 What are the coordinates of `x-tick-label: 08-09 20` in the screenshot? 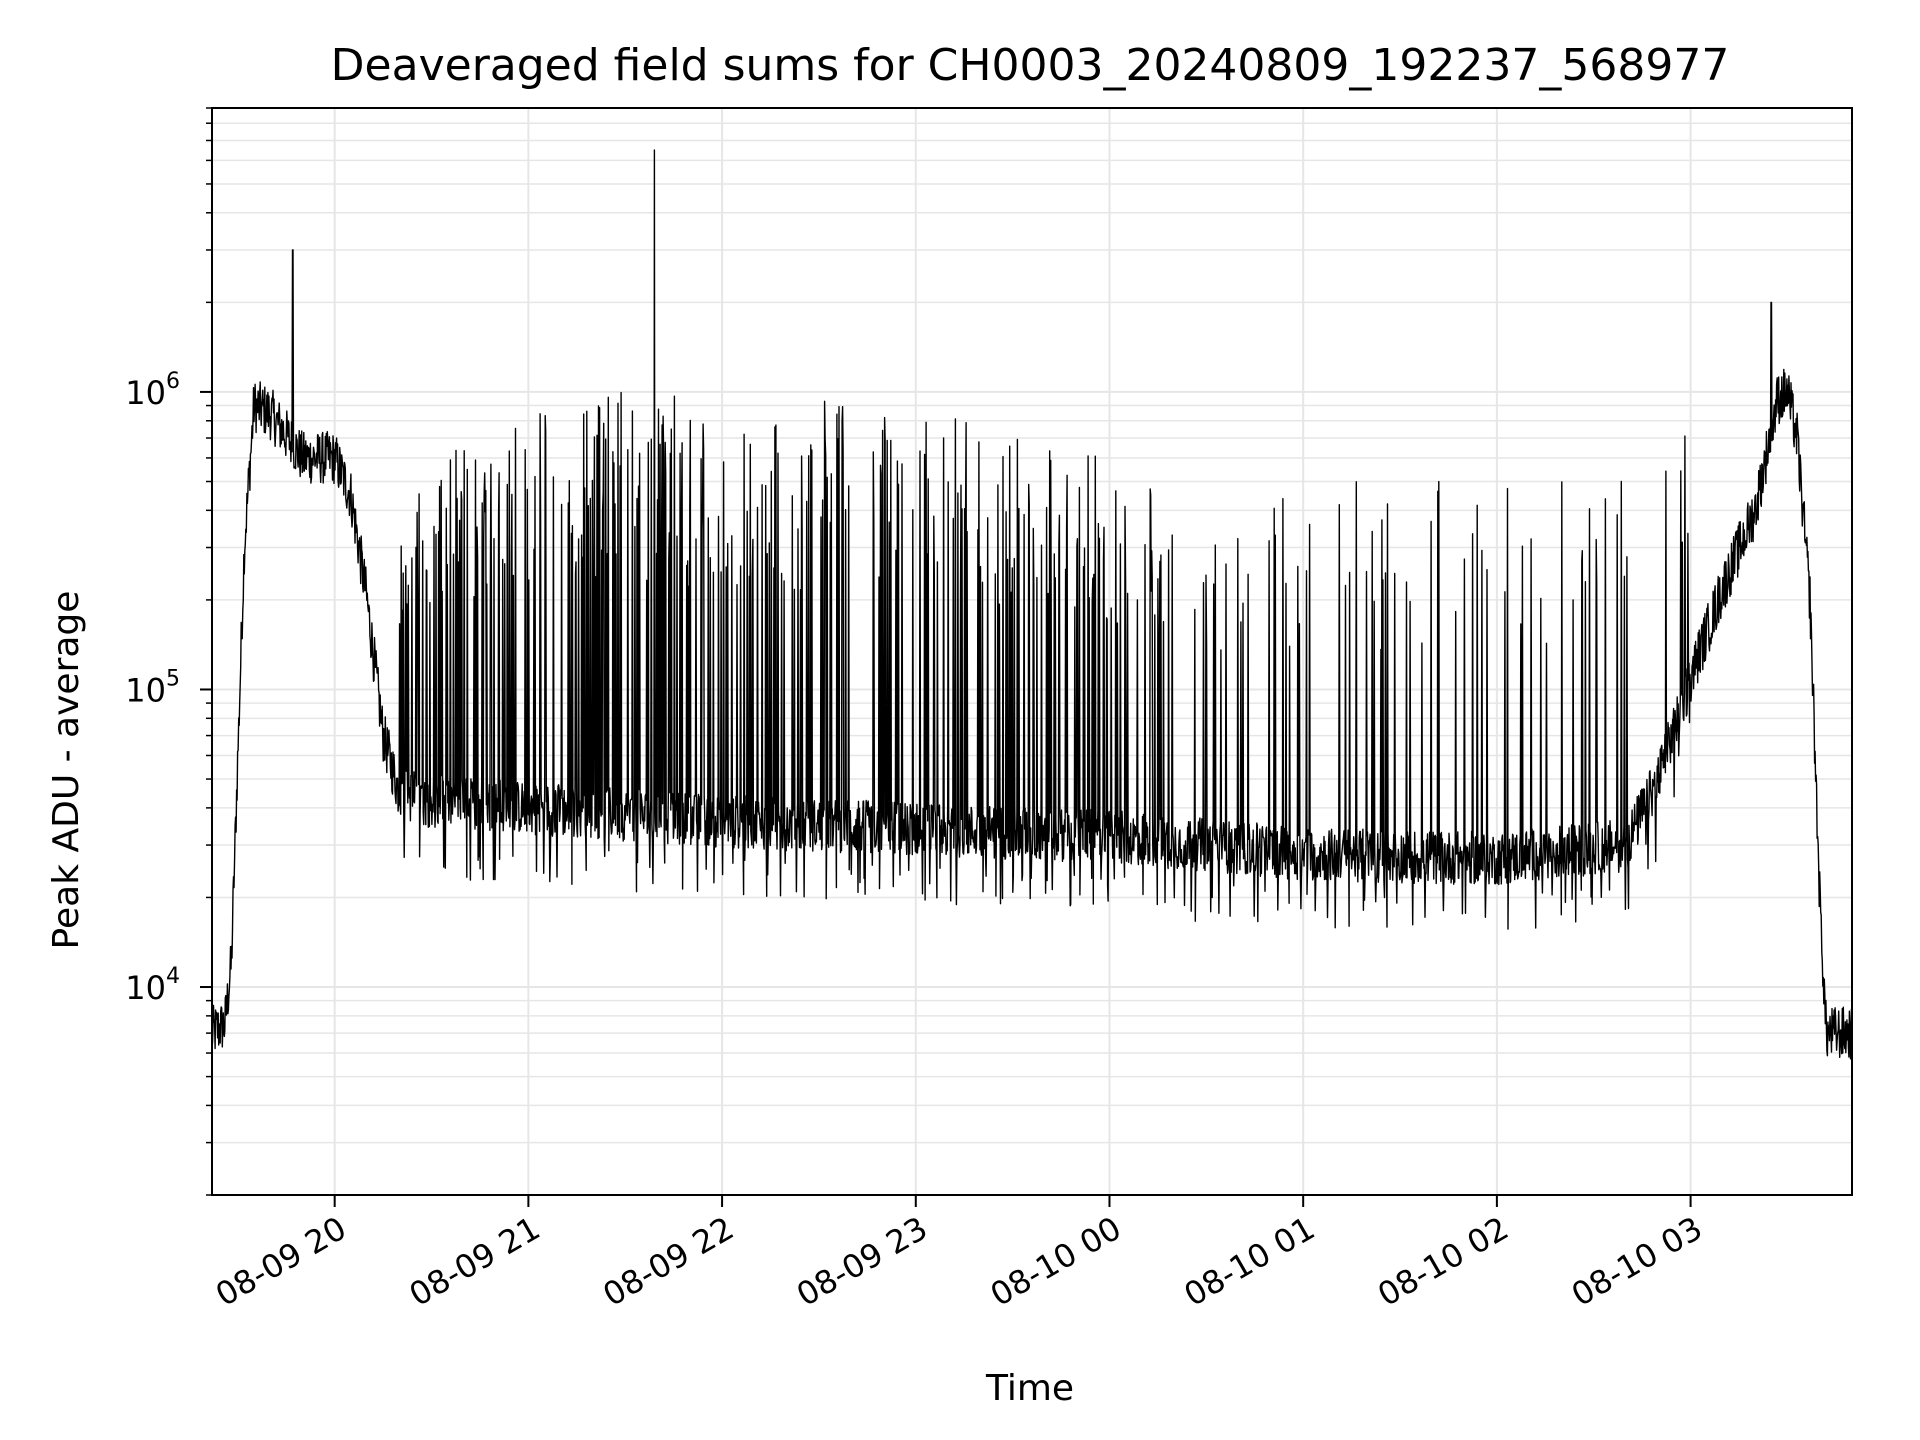 It's located at (281, 1261).